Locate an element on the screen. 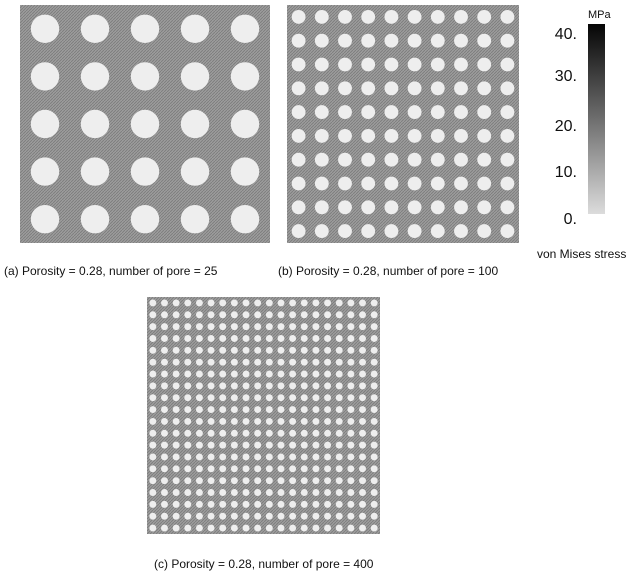 This screenshot has height=577, width=637. colorbar-title: von Mises stress is located at coordinates (582, 254).